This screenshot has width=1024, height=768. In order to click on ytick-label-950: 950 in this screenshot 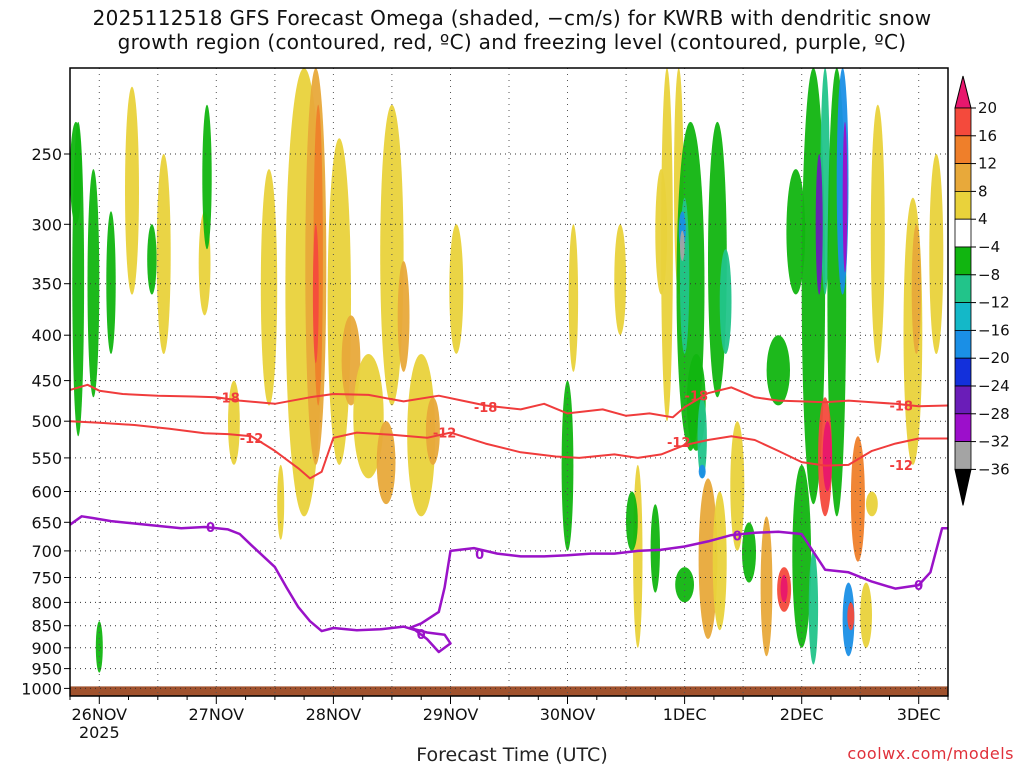, I will do `click(46, 669)`.